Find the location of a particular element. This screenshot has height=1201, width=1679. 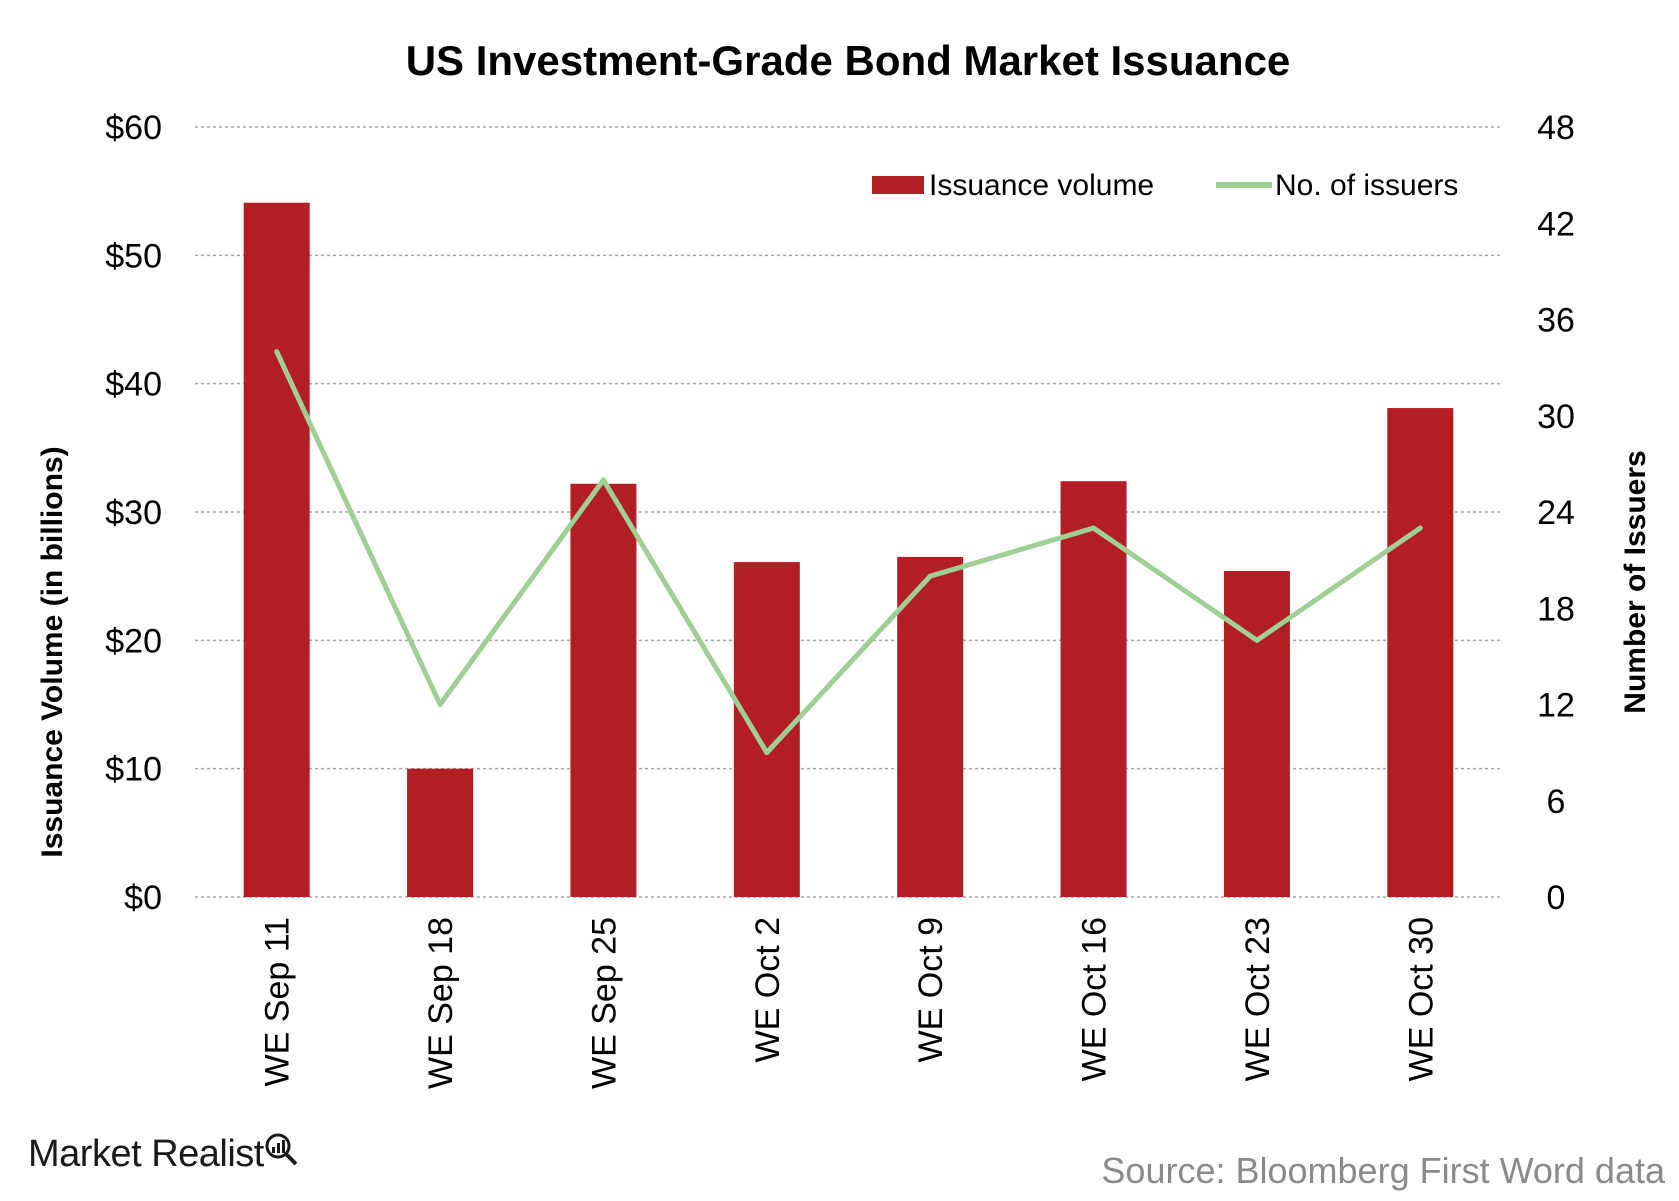

y-tick-label: $50 is located at coordinates (133, 256).